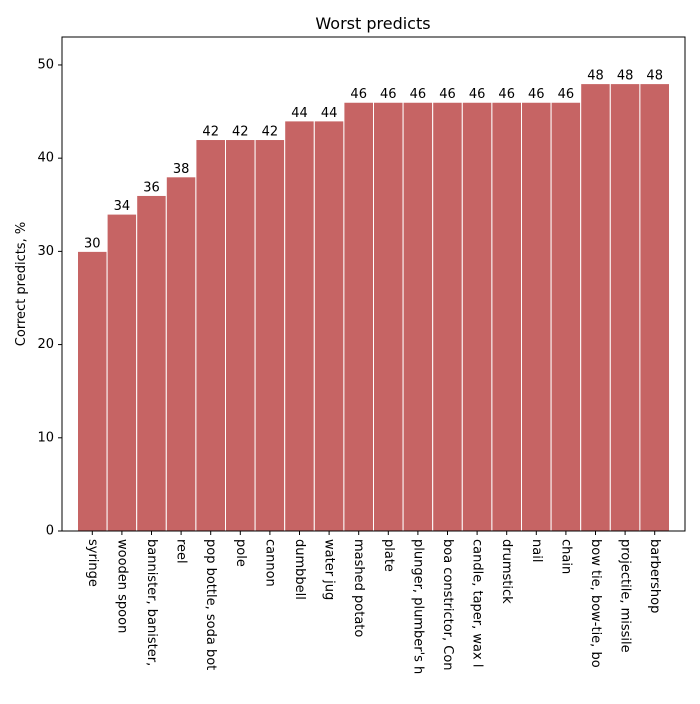 The height and width of the screenshot is (704, 700). I want to click on bar-value-label-14: 46, so click(506, 94).